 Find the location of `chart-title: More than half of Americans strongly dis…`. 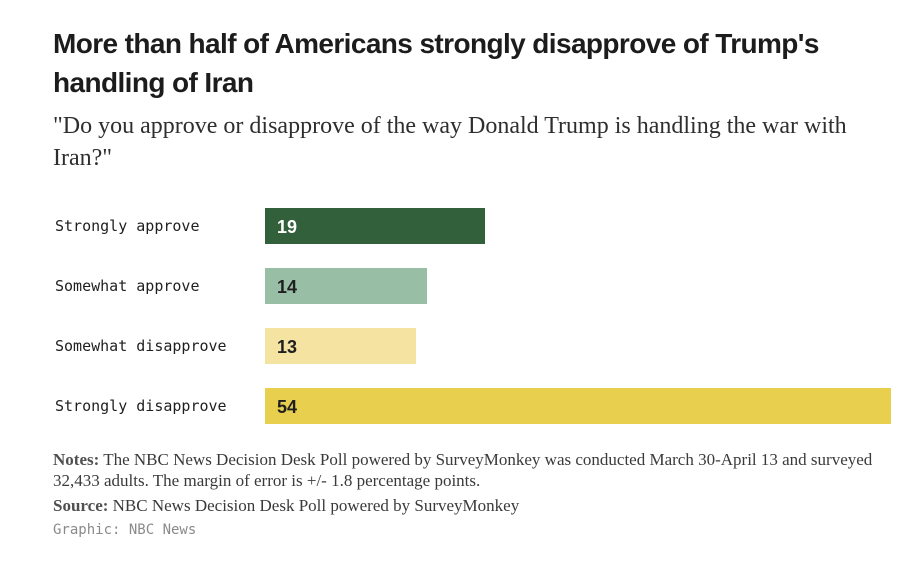

chart-title: More than half of Americans strongly dis… is located at coordinates (436, 63).